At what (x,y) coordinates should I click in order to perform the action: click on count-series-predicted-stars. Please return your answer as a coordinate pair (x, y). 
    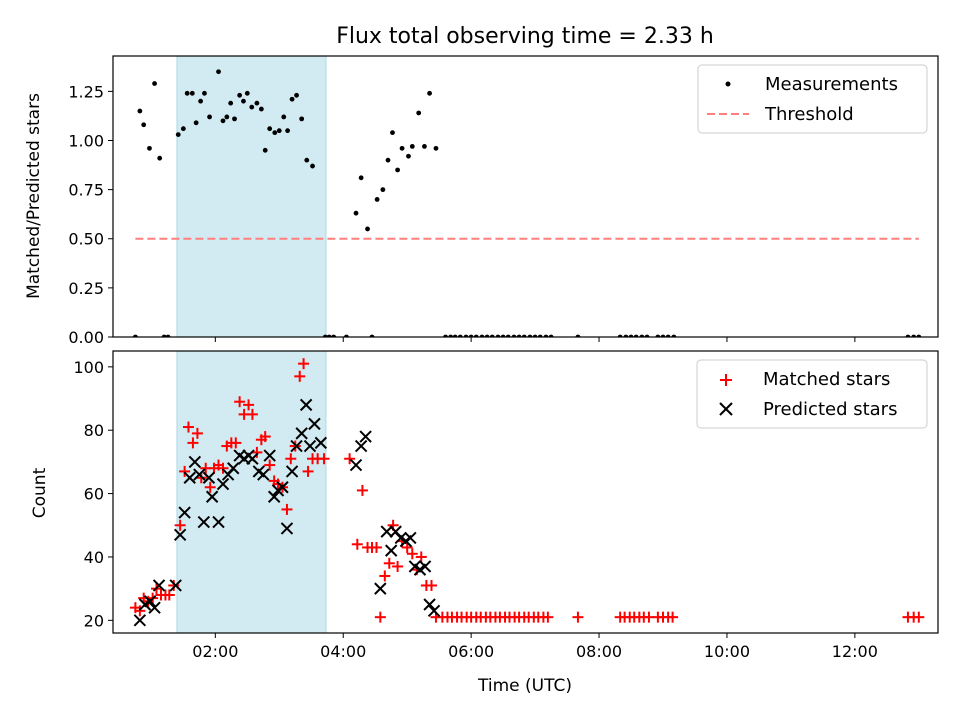
    Looking at the image, I should click on (287, 512).